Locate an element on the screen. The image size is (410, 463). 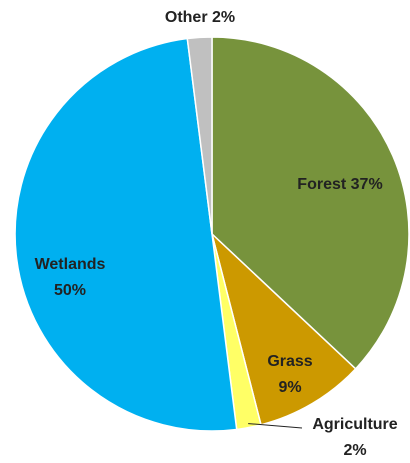
category-label: Other is located at coordinates (186, 17).